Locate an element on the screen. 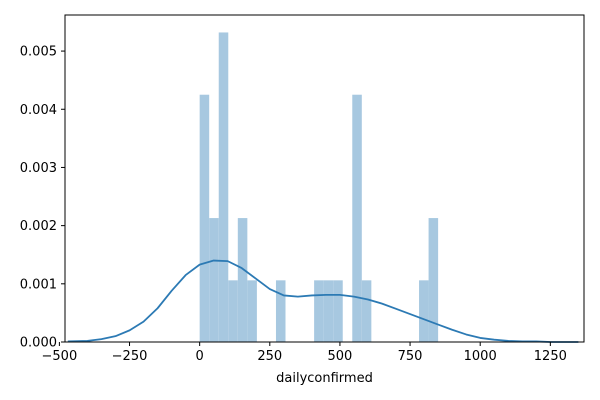 Image resolution: width=600 pixels, height=400 pixels. x-tick-label: 1250 is located at coordinates (550, 356).